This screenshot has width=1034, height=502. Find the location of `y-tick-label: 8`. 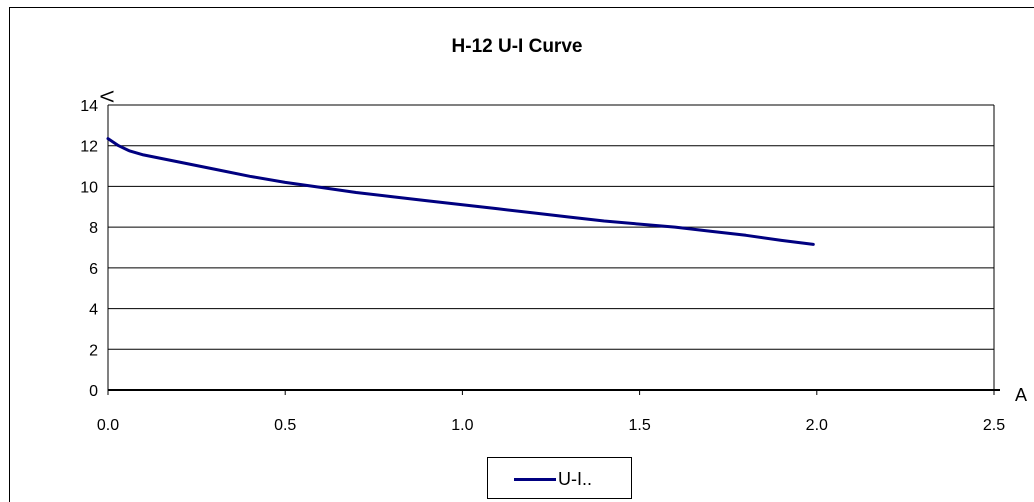

y-tick-label: 8 is located at coordinates (93, 228).